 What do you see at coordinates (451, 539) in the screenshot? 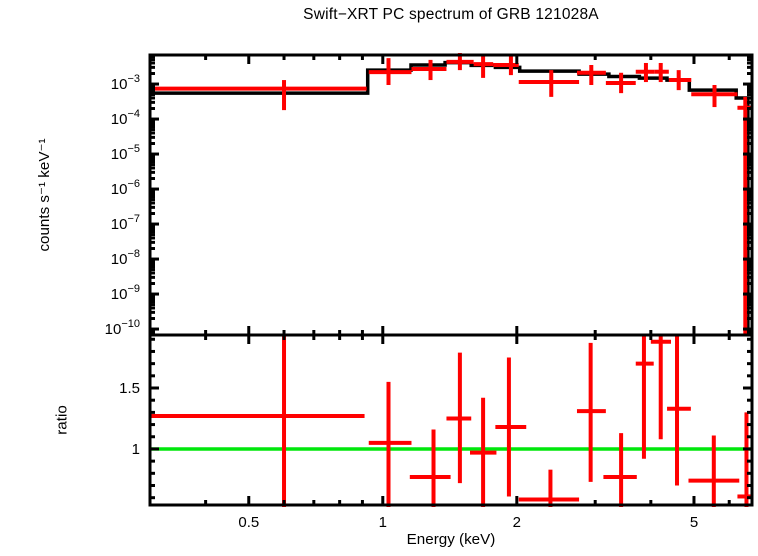
I see `x-axis-label: Energy (keV)` at bounding box center [451, 539].